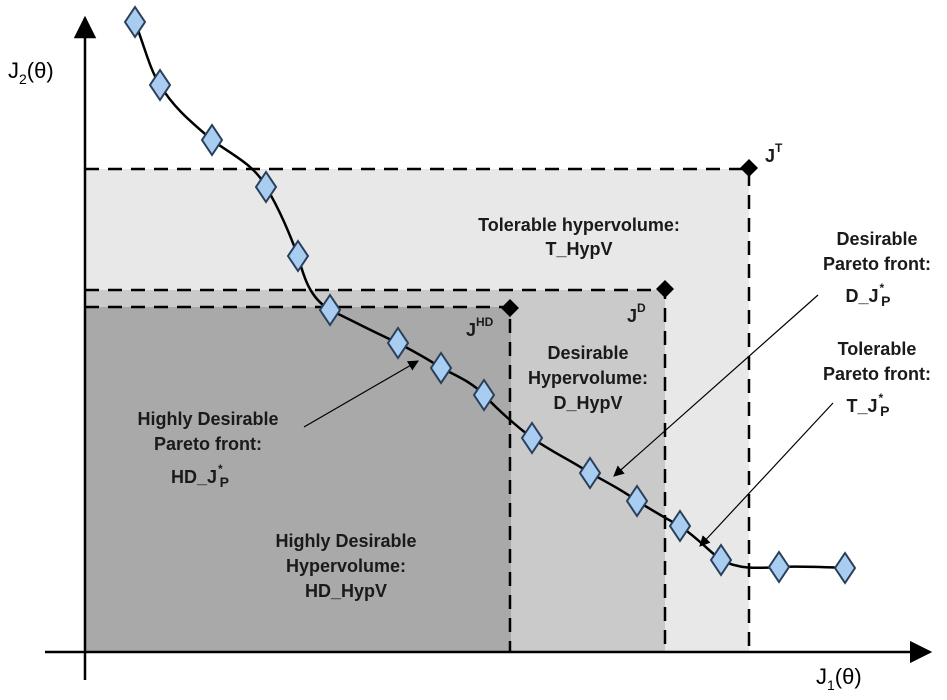  What do you see at coordinates (876, 239) in the screenshot?
I see `desirable-front-line1: Desirable` at bounding box center [876, 239].